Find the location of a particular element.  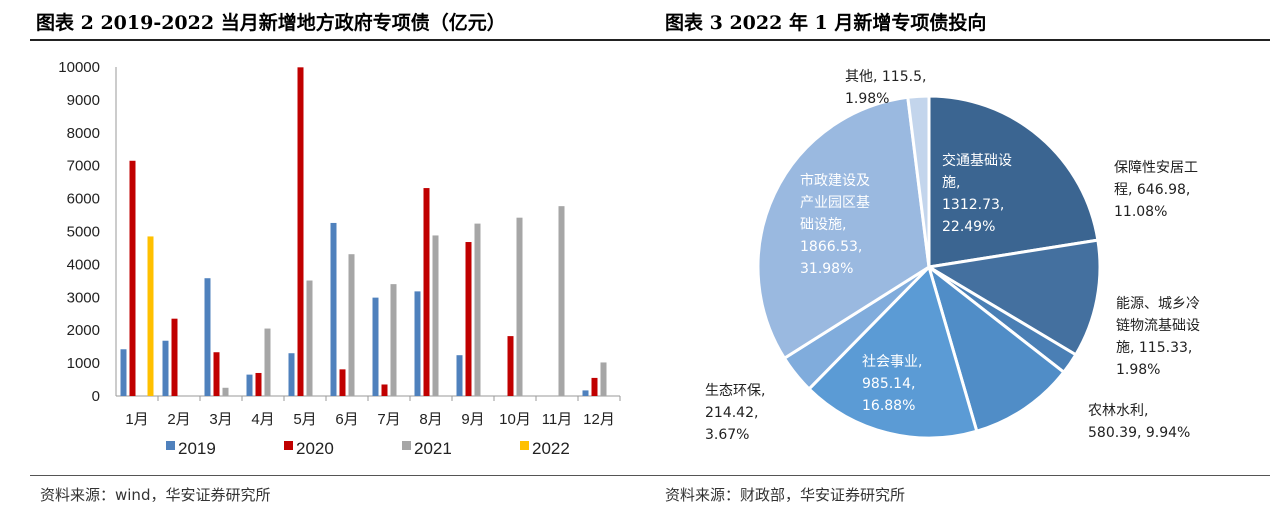

pie-label-line: 1312.73, is located at coordinates (973, 205).